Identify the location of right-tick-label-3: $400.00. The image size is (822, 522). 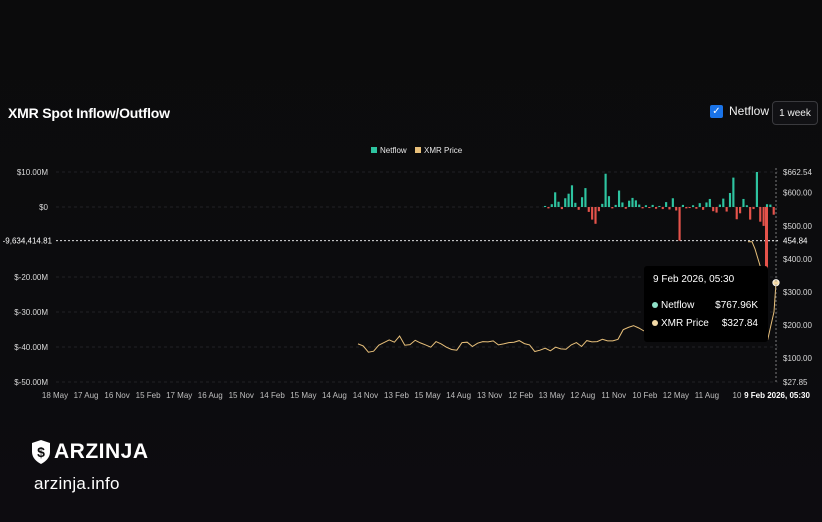
(797, 259).